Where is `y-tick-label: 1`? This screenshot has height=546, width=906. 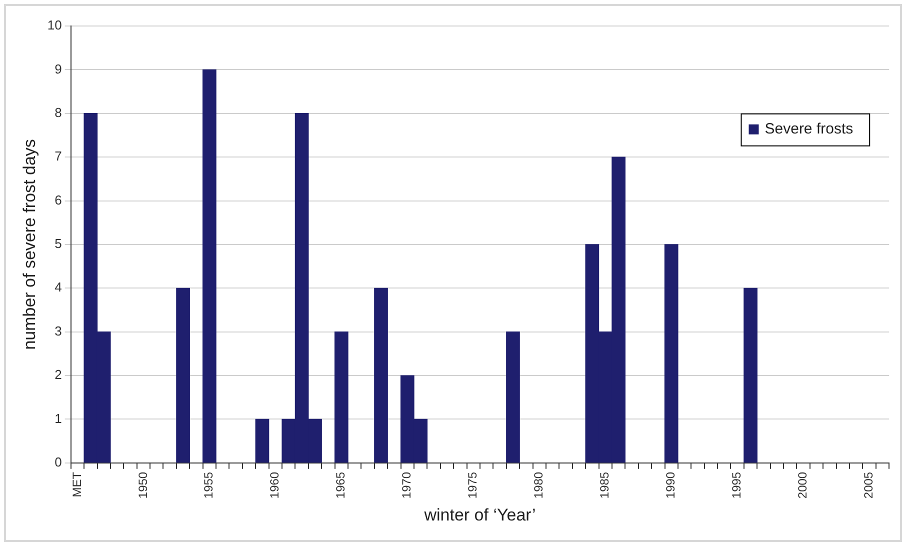 y-tick-label: 1 is located at coordinates (58, 418).